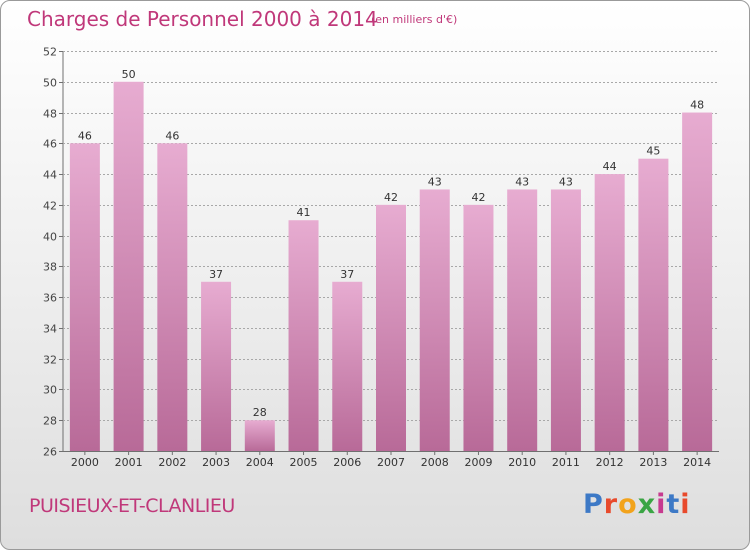 The width and height of the screenshot is (750, 550). I want to click on x-tick-label: 2002, so click(172, 462).